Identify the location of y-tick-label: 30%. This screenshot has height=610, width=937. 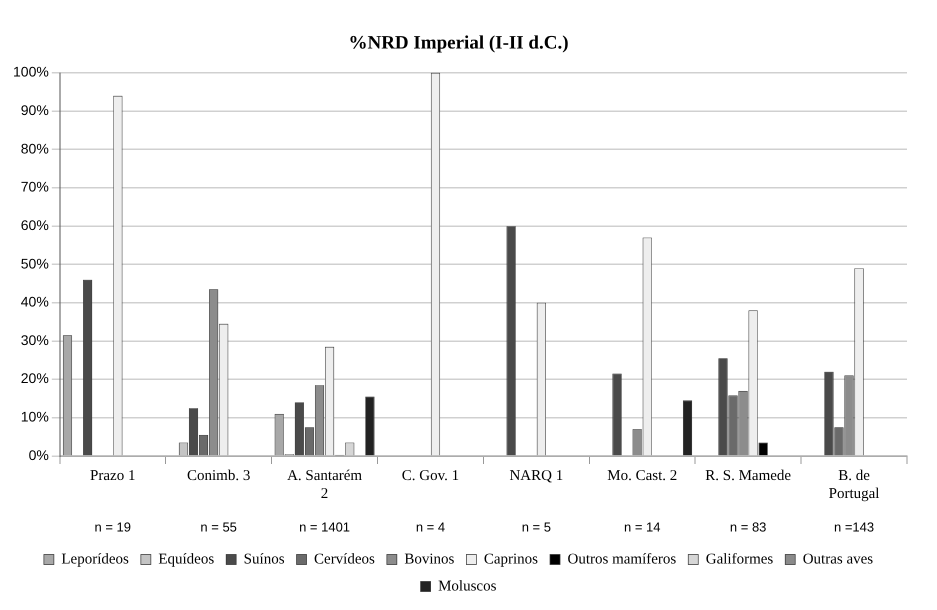
(34, 340).